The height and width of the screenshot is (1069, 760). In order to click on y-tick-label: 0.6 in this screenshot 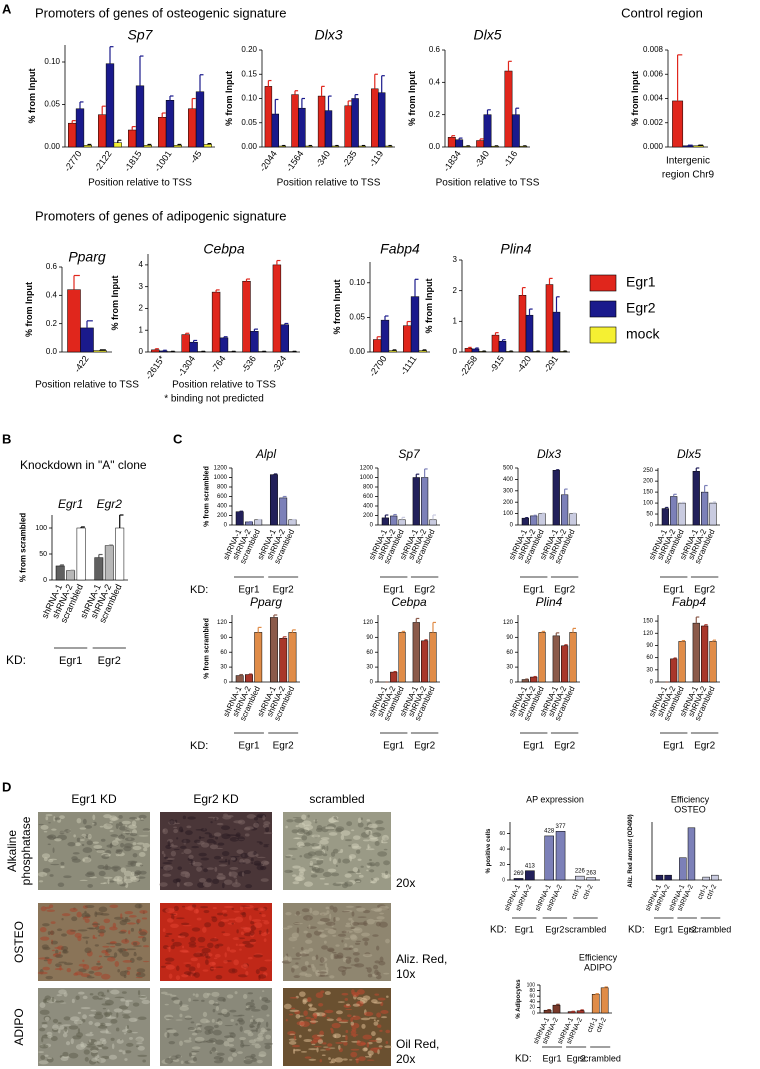, I will do `click(52, 266)`.